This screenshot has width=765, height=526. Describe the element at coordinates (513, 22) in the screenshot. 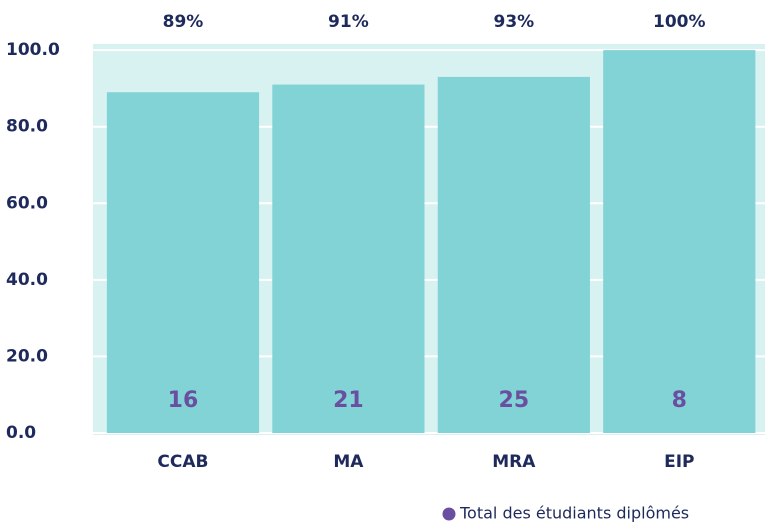

I see `value-label: 93%` at that location.